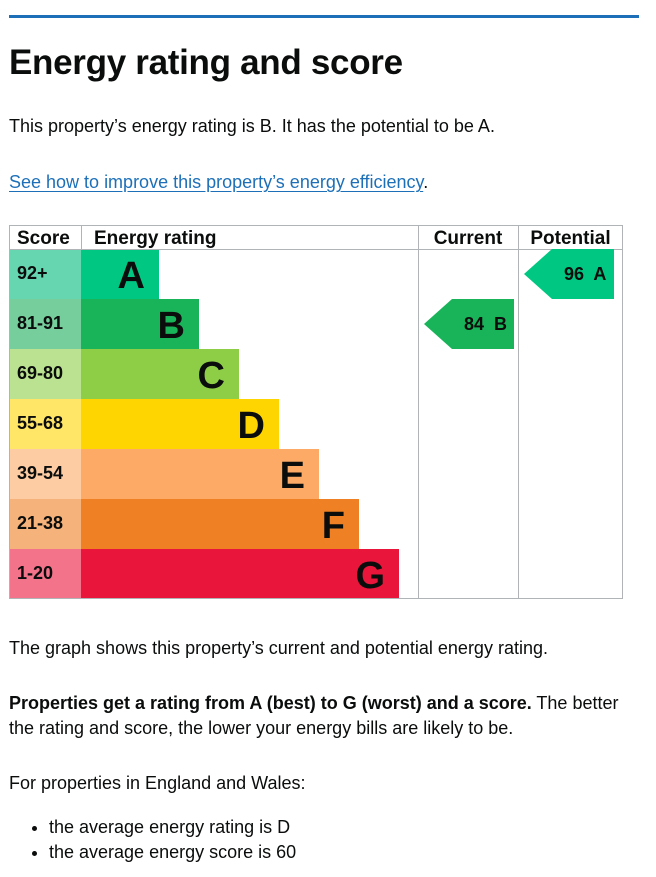 The height and width of the screenshot is (877, 656). What do you see at coordinates (206, 62) in the screenshot?
I see `page-title: Energy rating and score` at bounding box center [206, 62].